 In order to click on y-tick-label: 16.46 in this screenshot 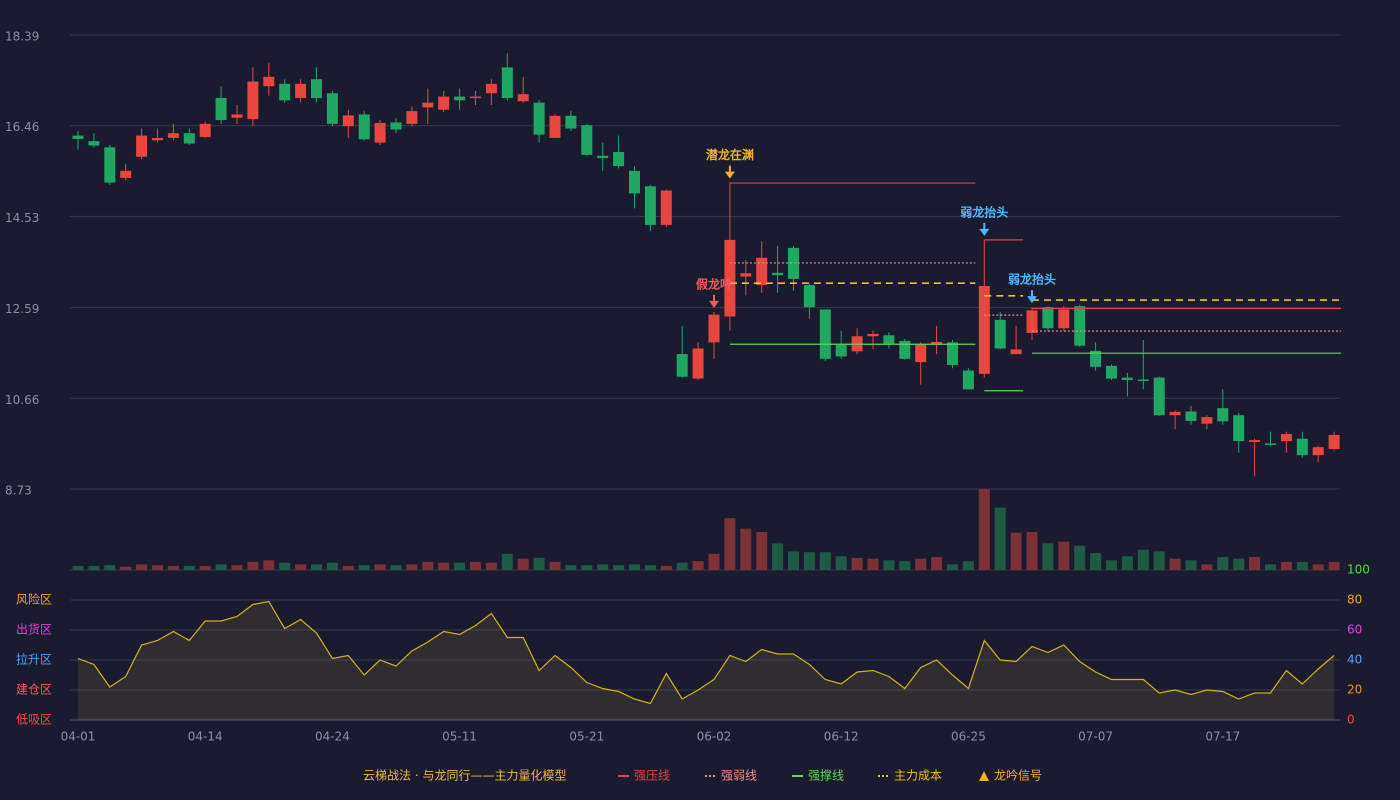, I will do `click(22, 127)`.